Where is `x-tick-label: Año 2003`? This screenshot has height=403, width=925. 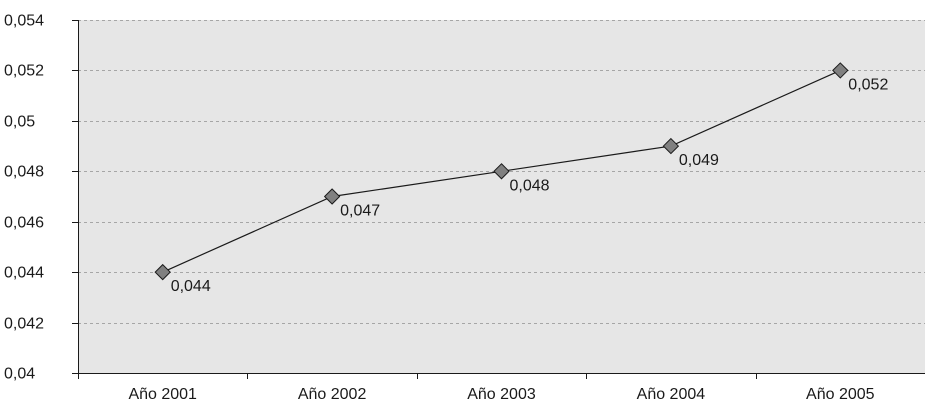
x-tick-label: Año 2003 is located at coordinates (501, 394).